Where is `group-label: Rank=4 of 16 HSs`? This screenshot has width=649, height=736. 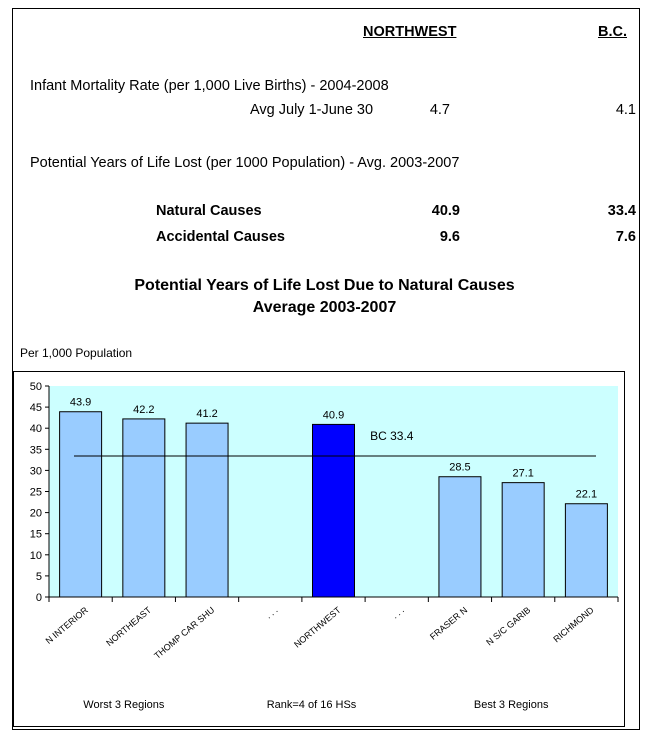
group-label: Rank=4 of 16 HSs is located at coordinates (312, 705).